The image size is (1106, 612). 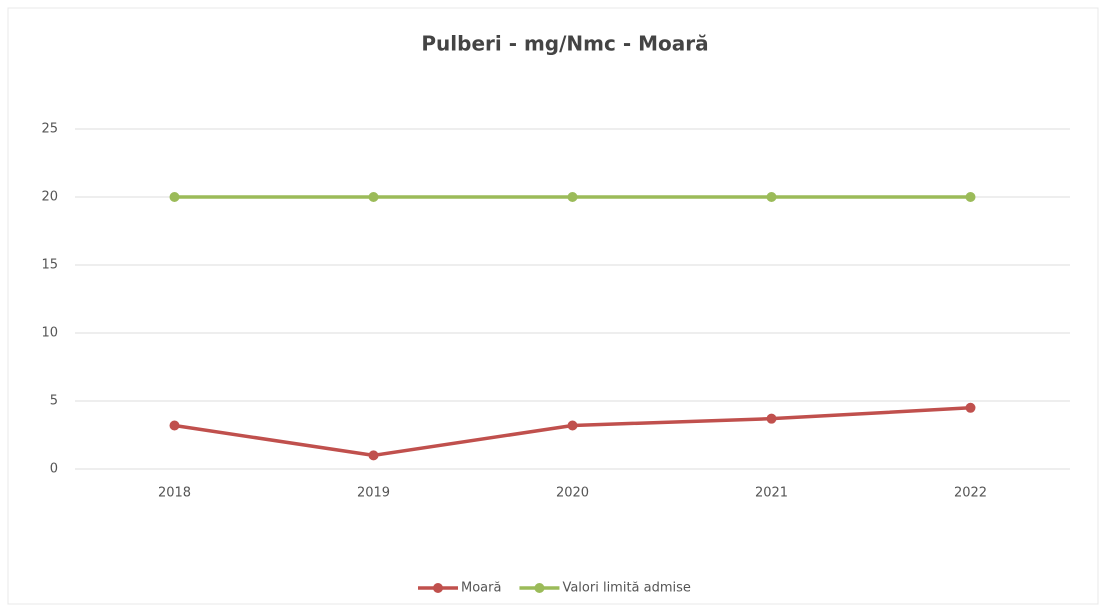 I want to click on x-tick-label: 2019, so click(x=373, y=493).